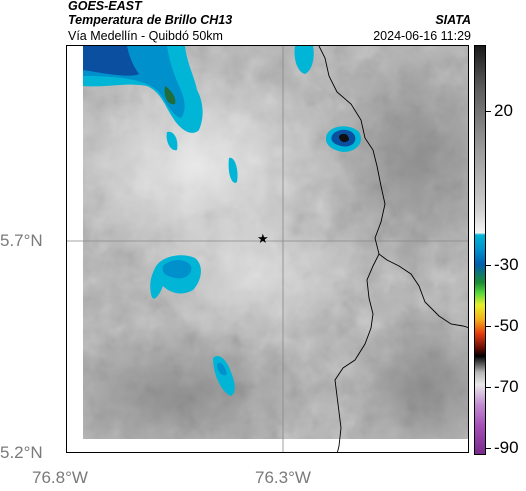 The image size is (526, 491). I want to click on colorbar, so click(480, 250).